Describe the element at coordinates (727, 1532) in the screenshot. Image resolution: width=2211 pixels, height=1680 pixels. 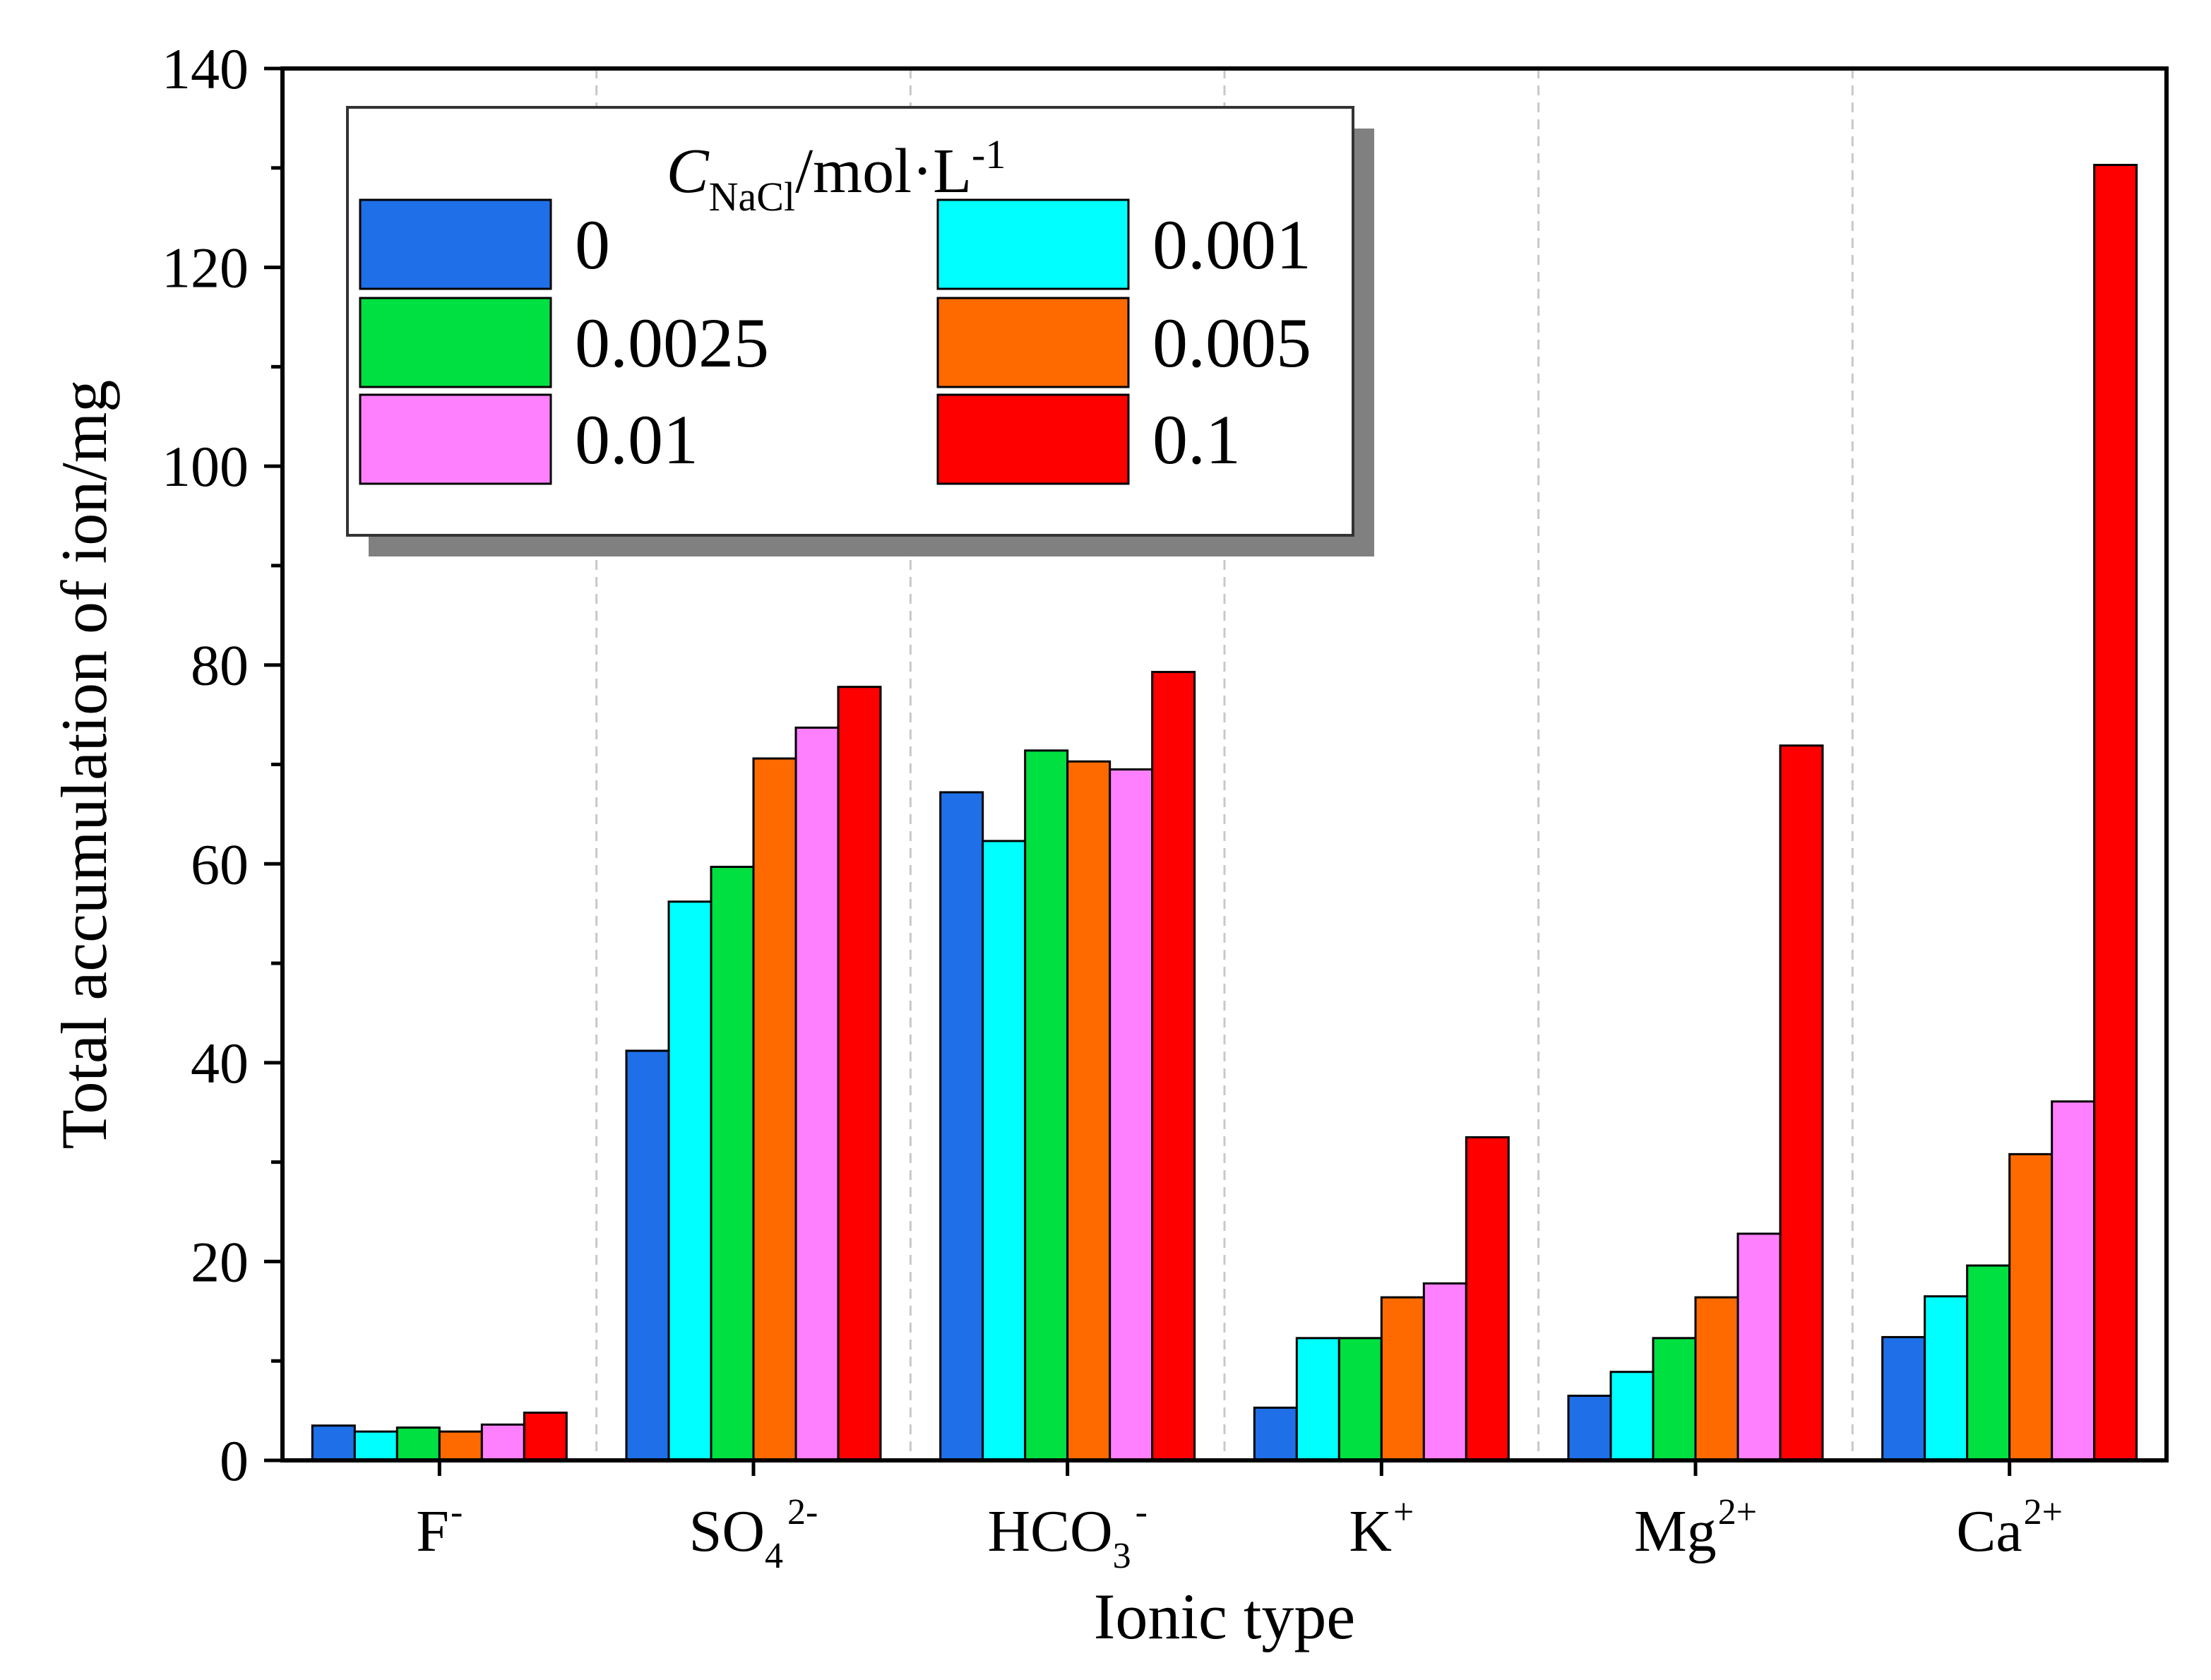
I see `x-tick-label-base: SO` at that location.